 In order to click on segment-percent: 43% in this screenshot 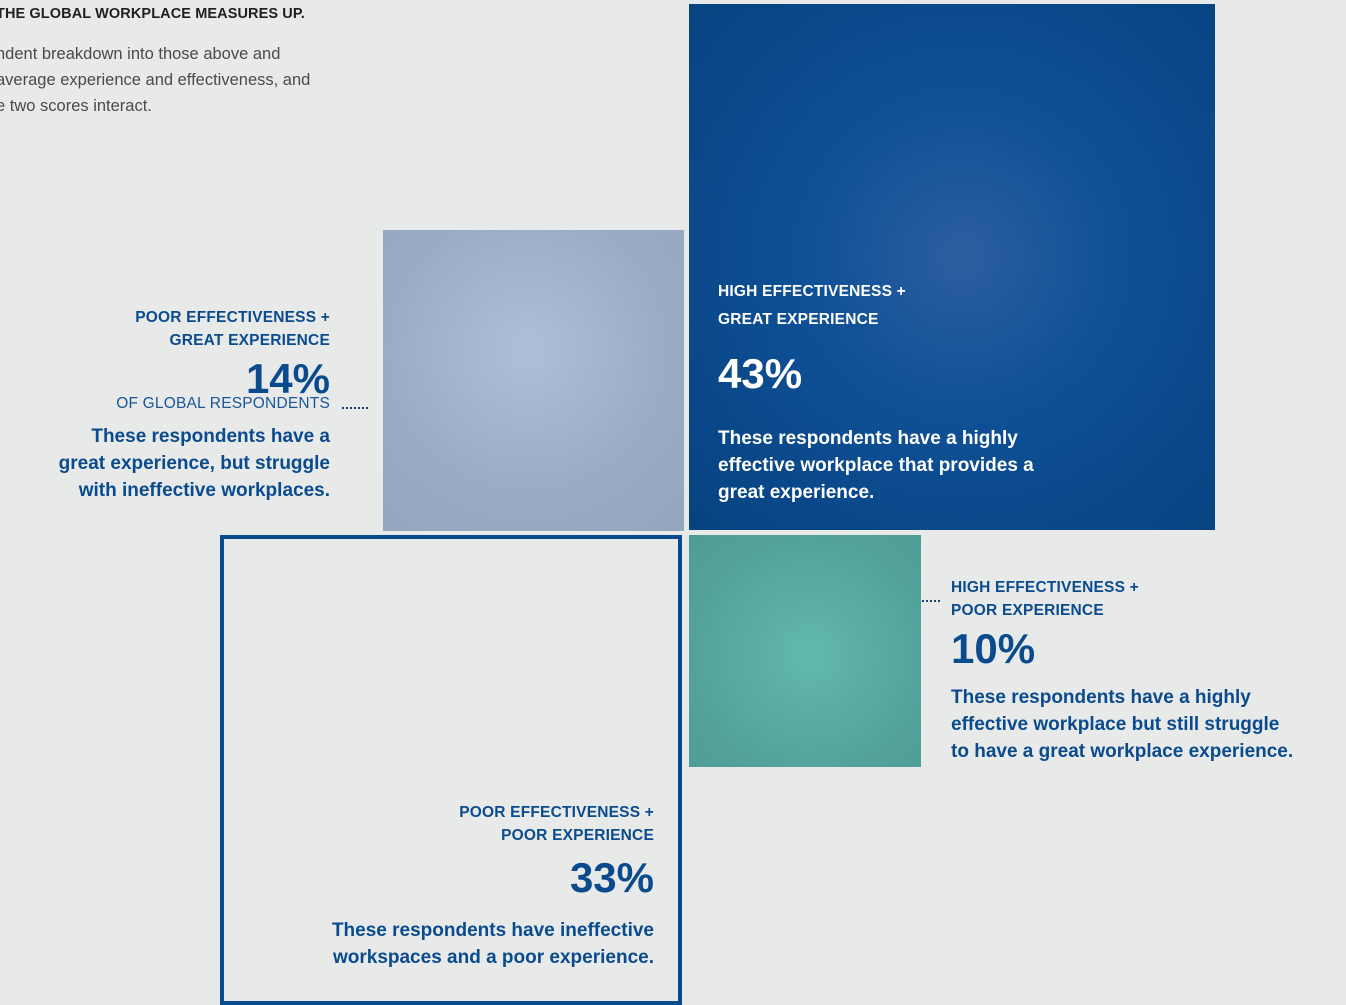, I will do `click(760, 373)`.